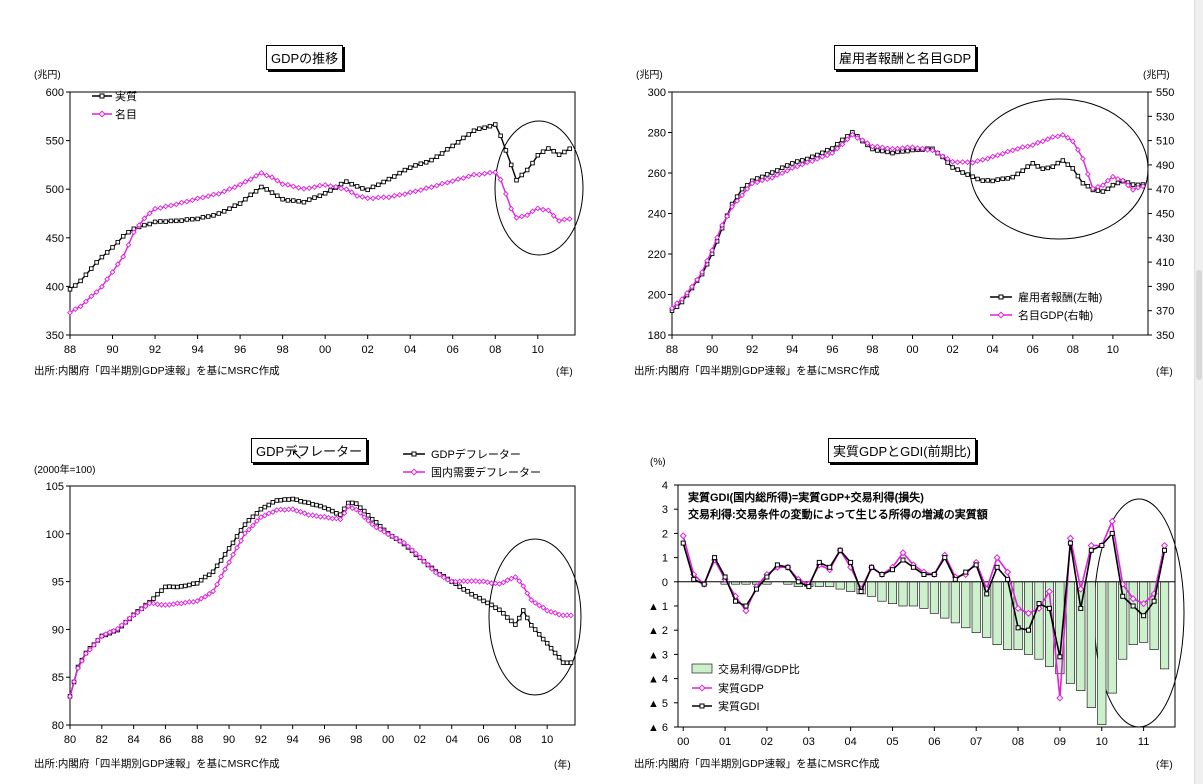 This screenshot has width=1203, height=784. Describe the element at coordinates (1001, 315) in the screenshot. I see `legend-marker-nominal-gdp` at that location.